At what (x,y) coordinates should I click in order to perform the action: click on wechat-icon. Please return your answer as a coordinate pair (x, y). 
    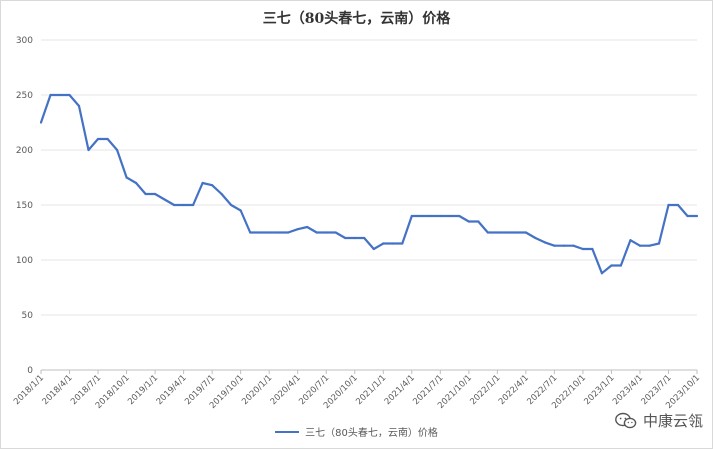
    Looking at the image, I should click on (626, 420).